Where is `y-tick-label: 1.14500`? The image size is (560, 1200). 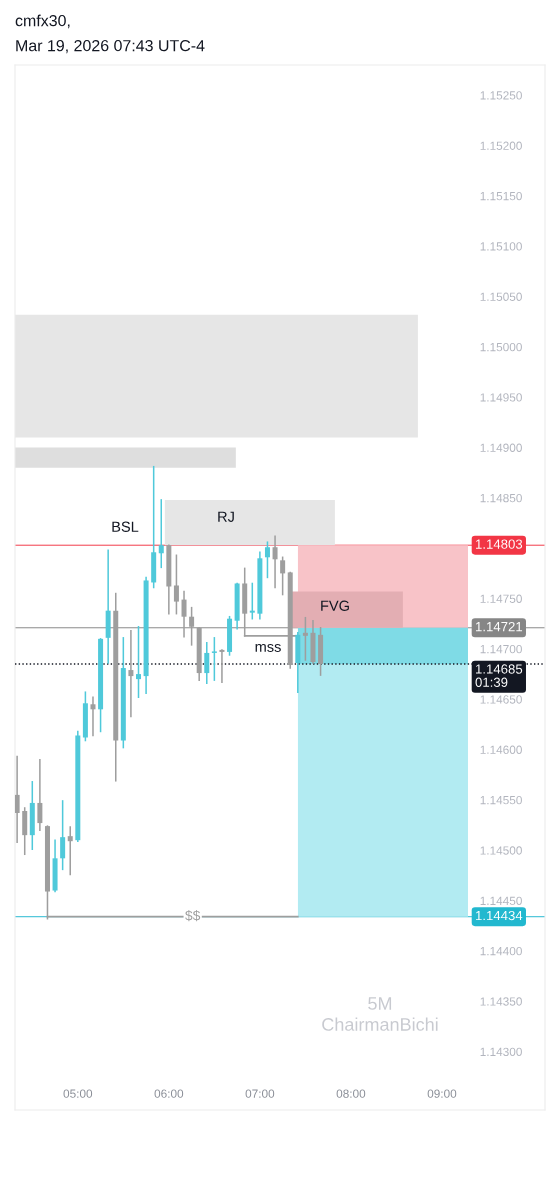 y-tick-label: 1.14500 is located at coordinates (501, 850).